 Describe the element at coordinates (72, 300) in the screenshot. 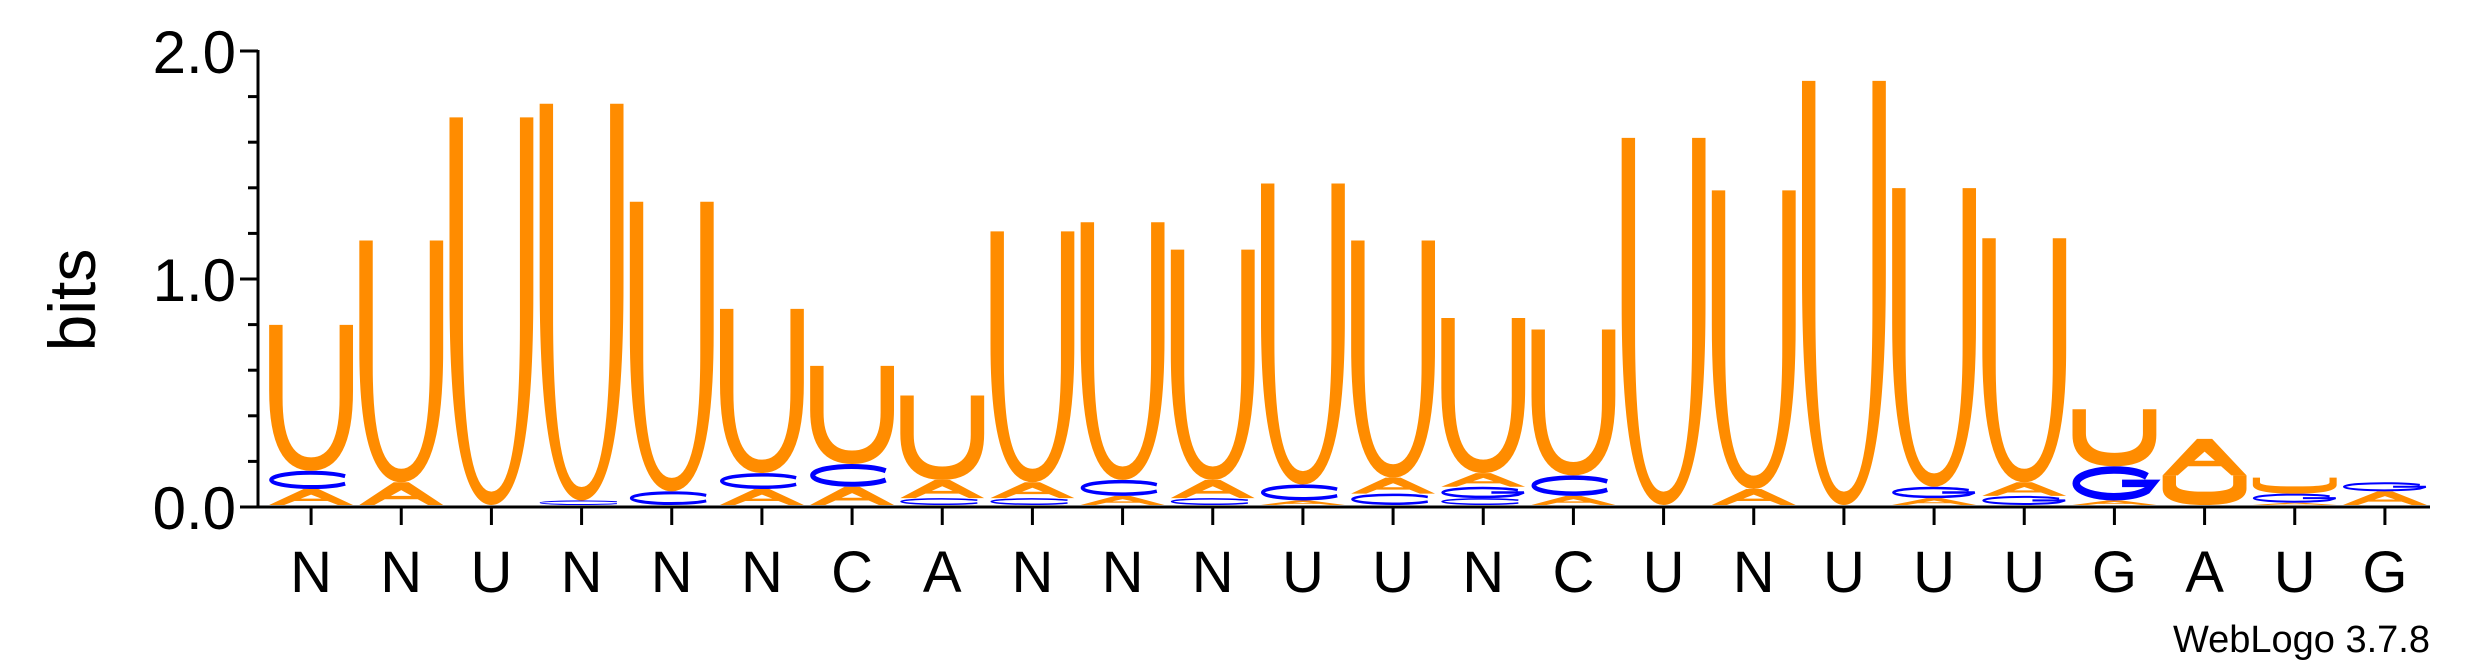

I see `y-axis-label: bits` at that location.